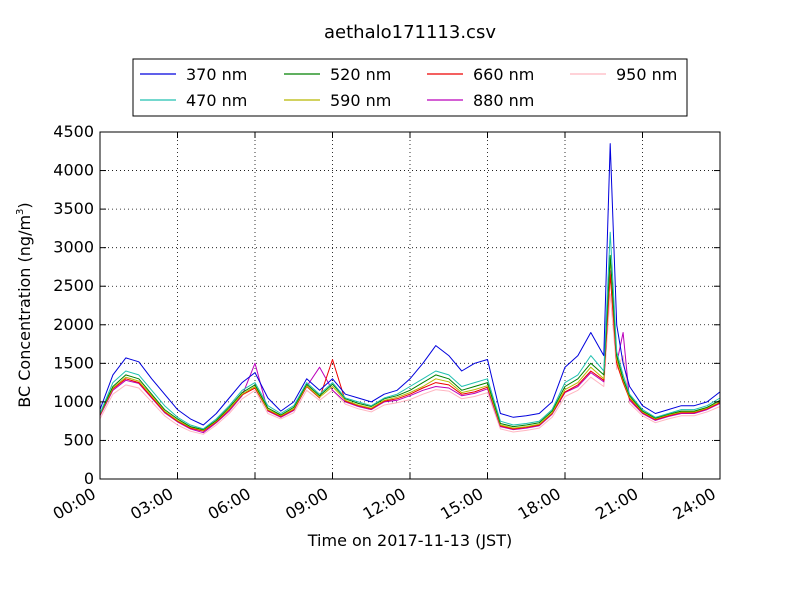  I want to click on y-axis-label-superscript: 3, so click(20, 212).